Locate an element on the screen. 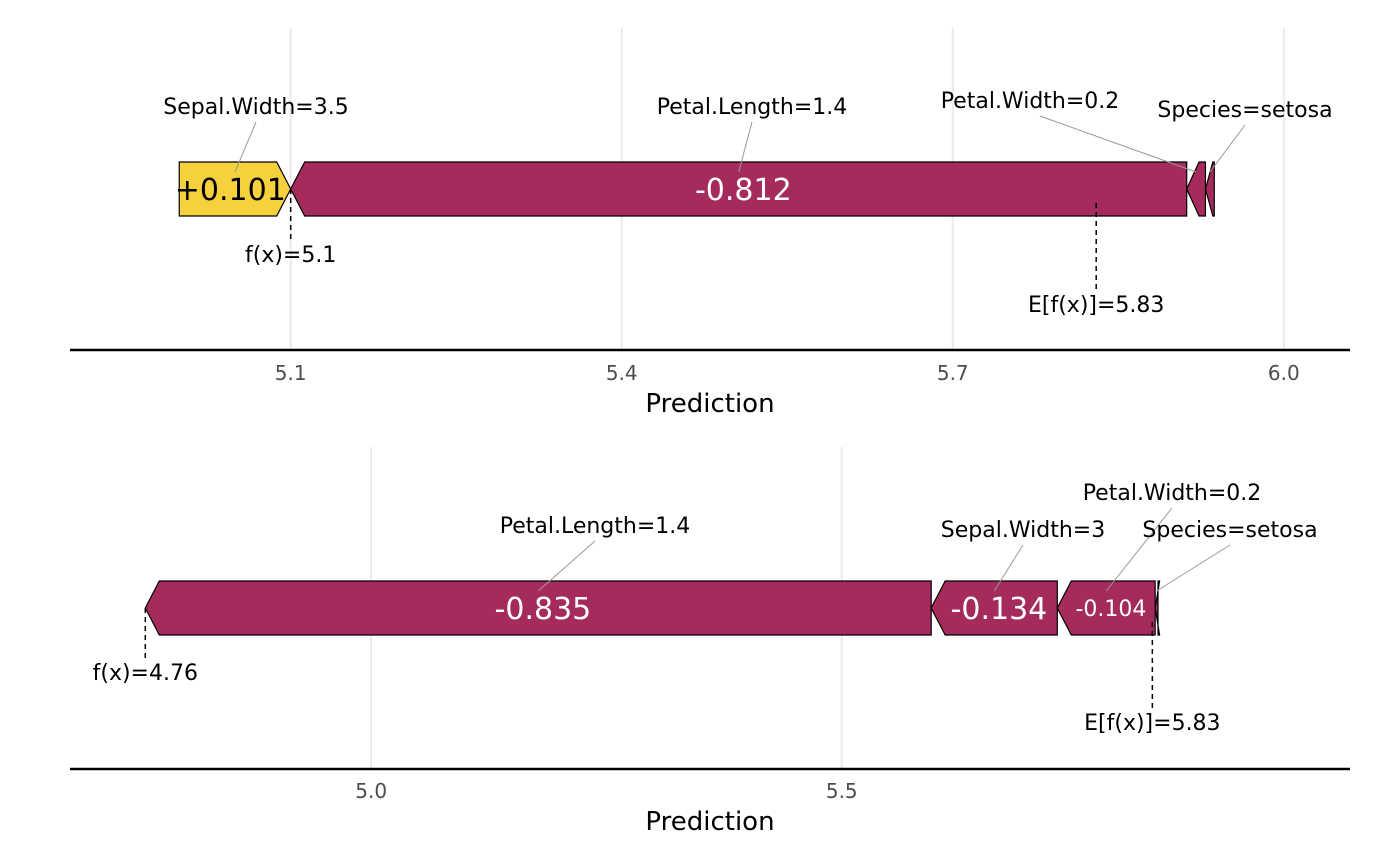 This screenshot has width=1400, height=866. contribution-value-label: +0.101 is located at coordinates (230, 190).